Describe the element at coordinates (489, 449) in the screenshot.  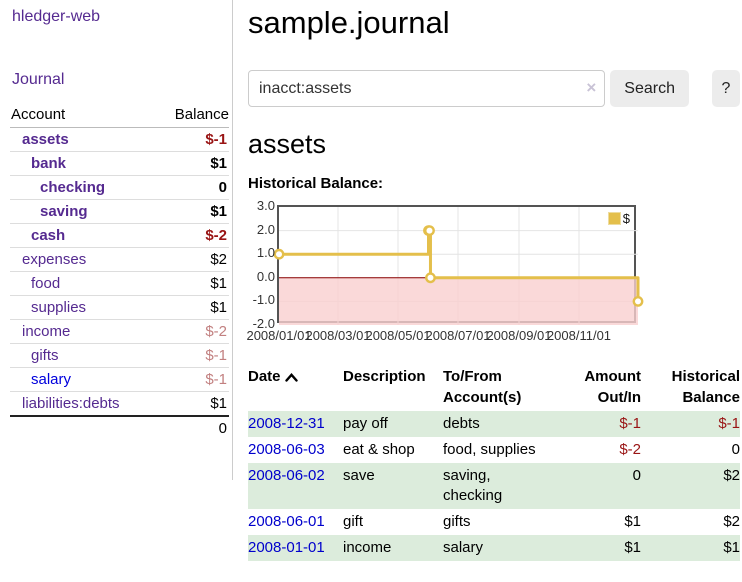
I see `transaction-accounts: food, supplies` at that location.